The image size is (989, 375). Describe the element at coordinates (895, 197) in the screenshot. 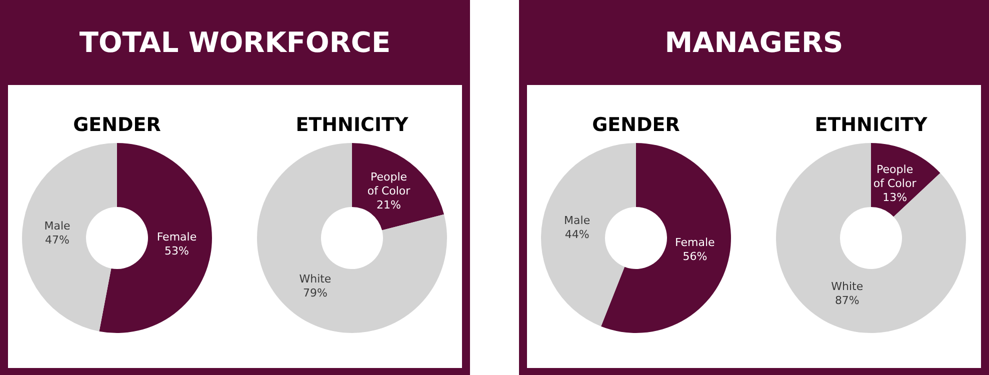

I see `data-label: 13%` at that location.